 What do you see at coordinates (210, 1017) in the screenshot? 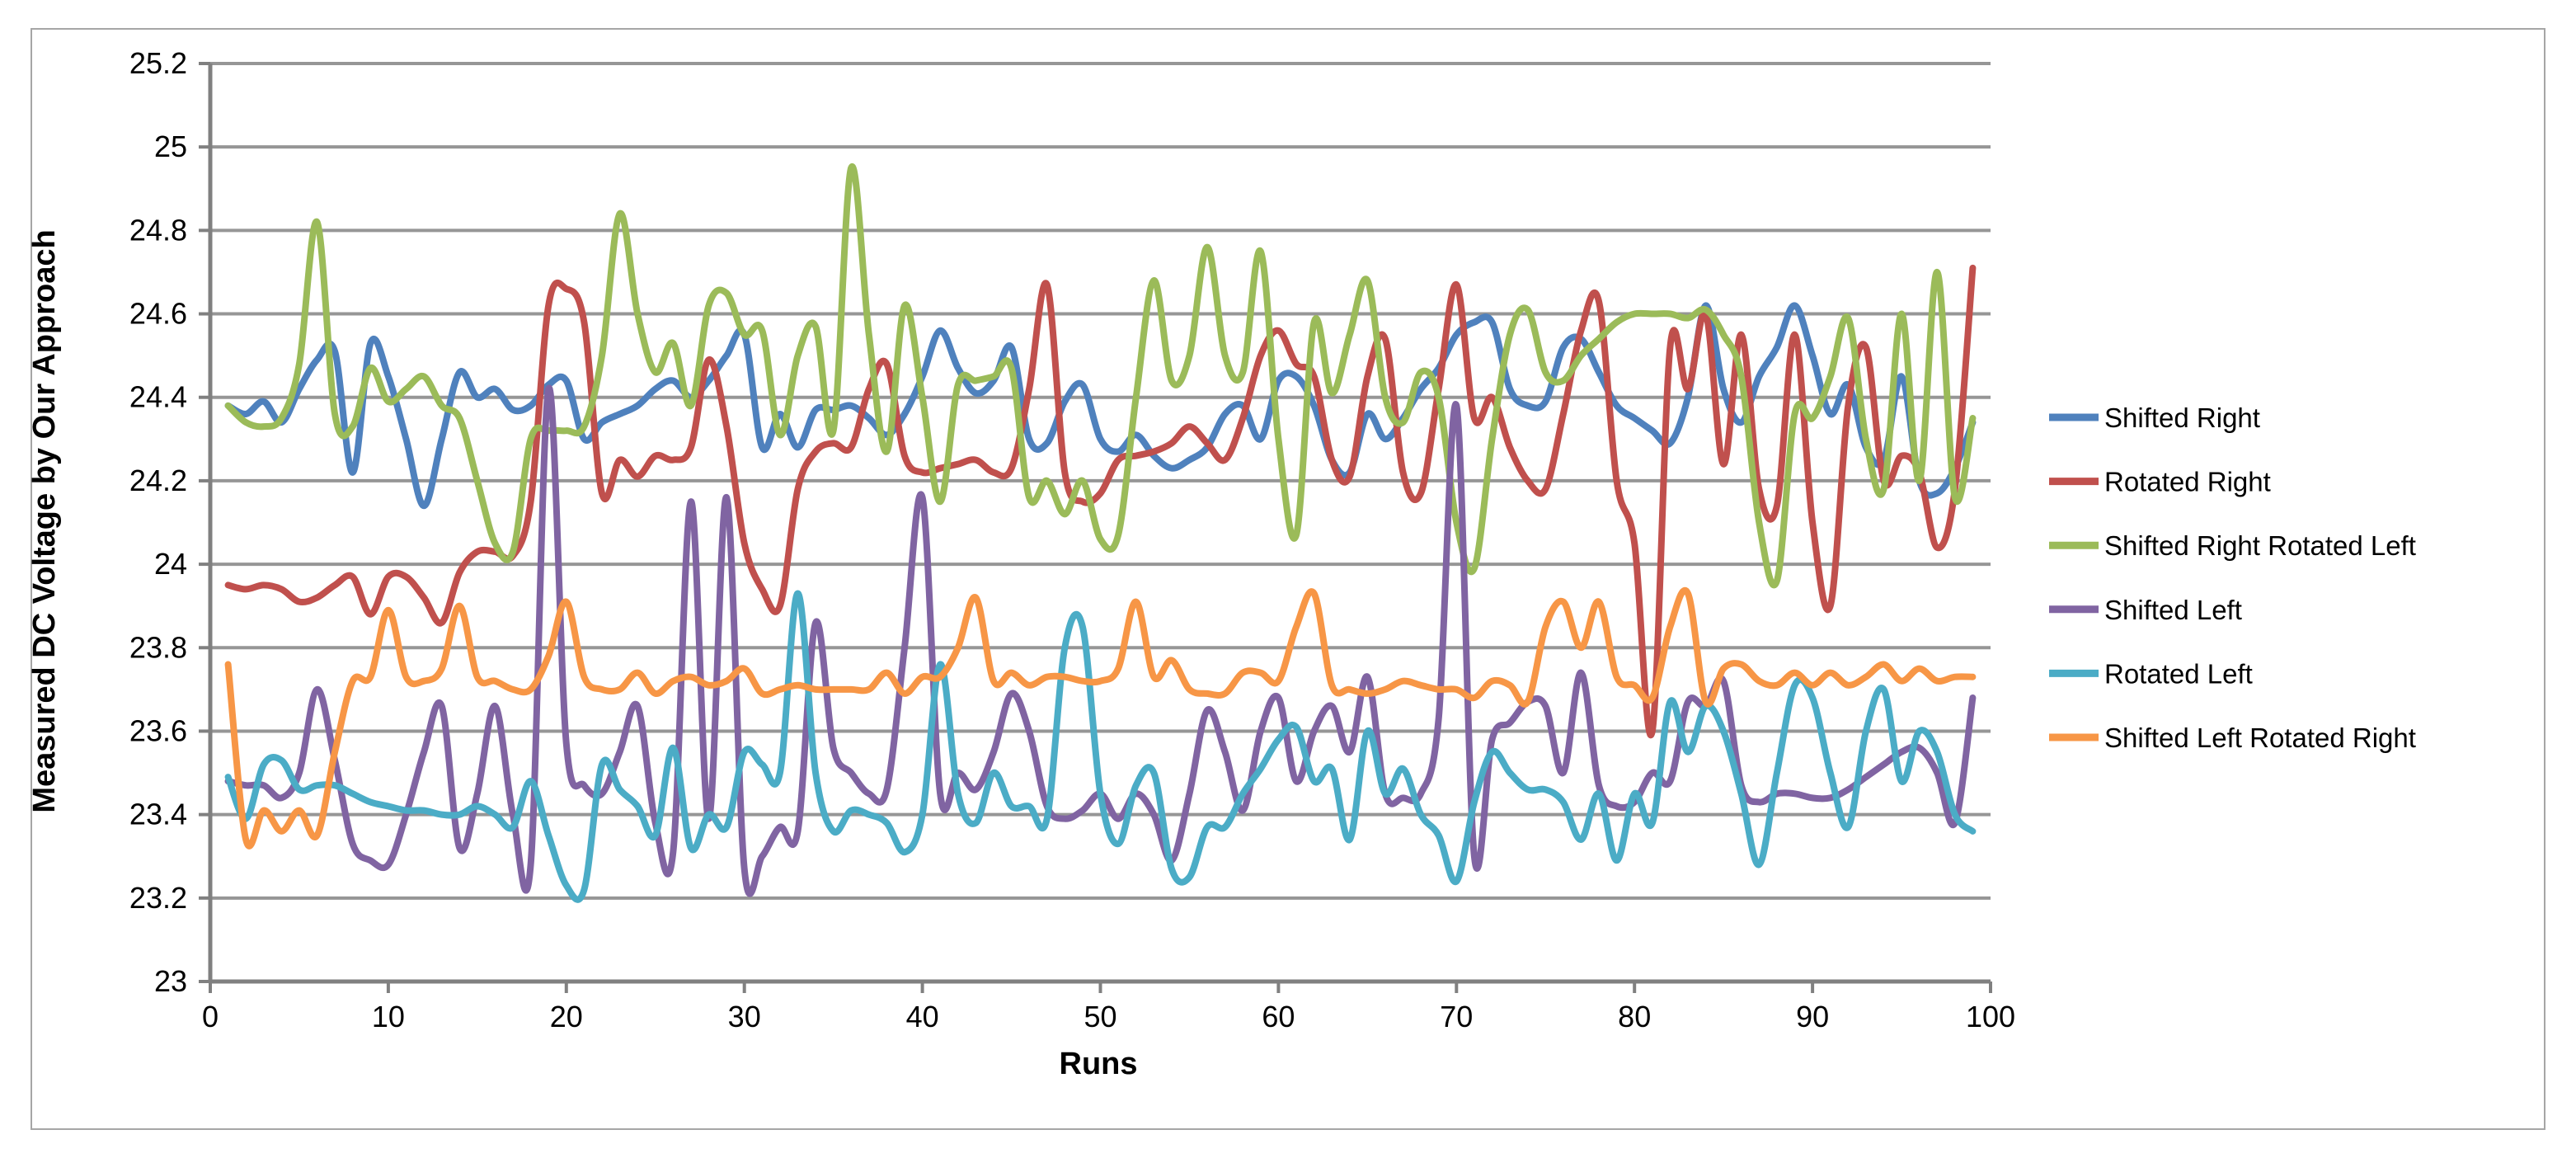
I see `x-tick-label: 0` at bounding box center [210, 1017].